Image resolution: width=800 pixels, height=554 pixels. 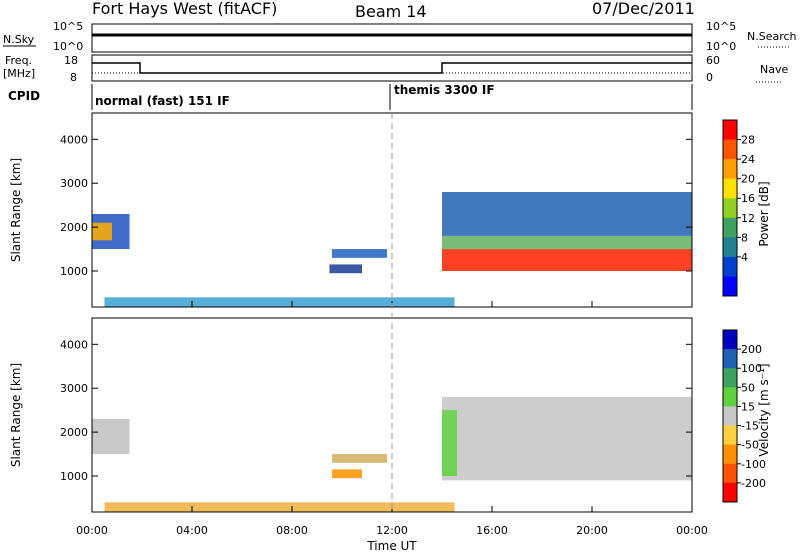 What do you see at coordinates (744, 237) in the screenshot?
I see `colorbar-tick-label-5: 8` at bounding box center [744, 237].